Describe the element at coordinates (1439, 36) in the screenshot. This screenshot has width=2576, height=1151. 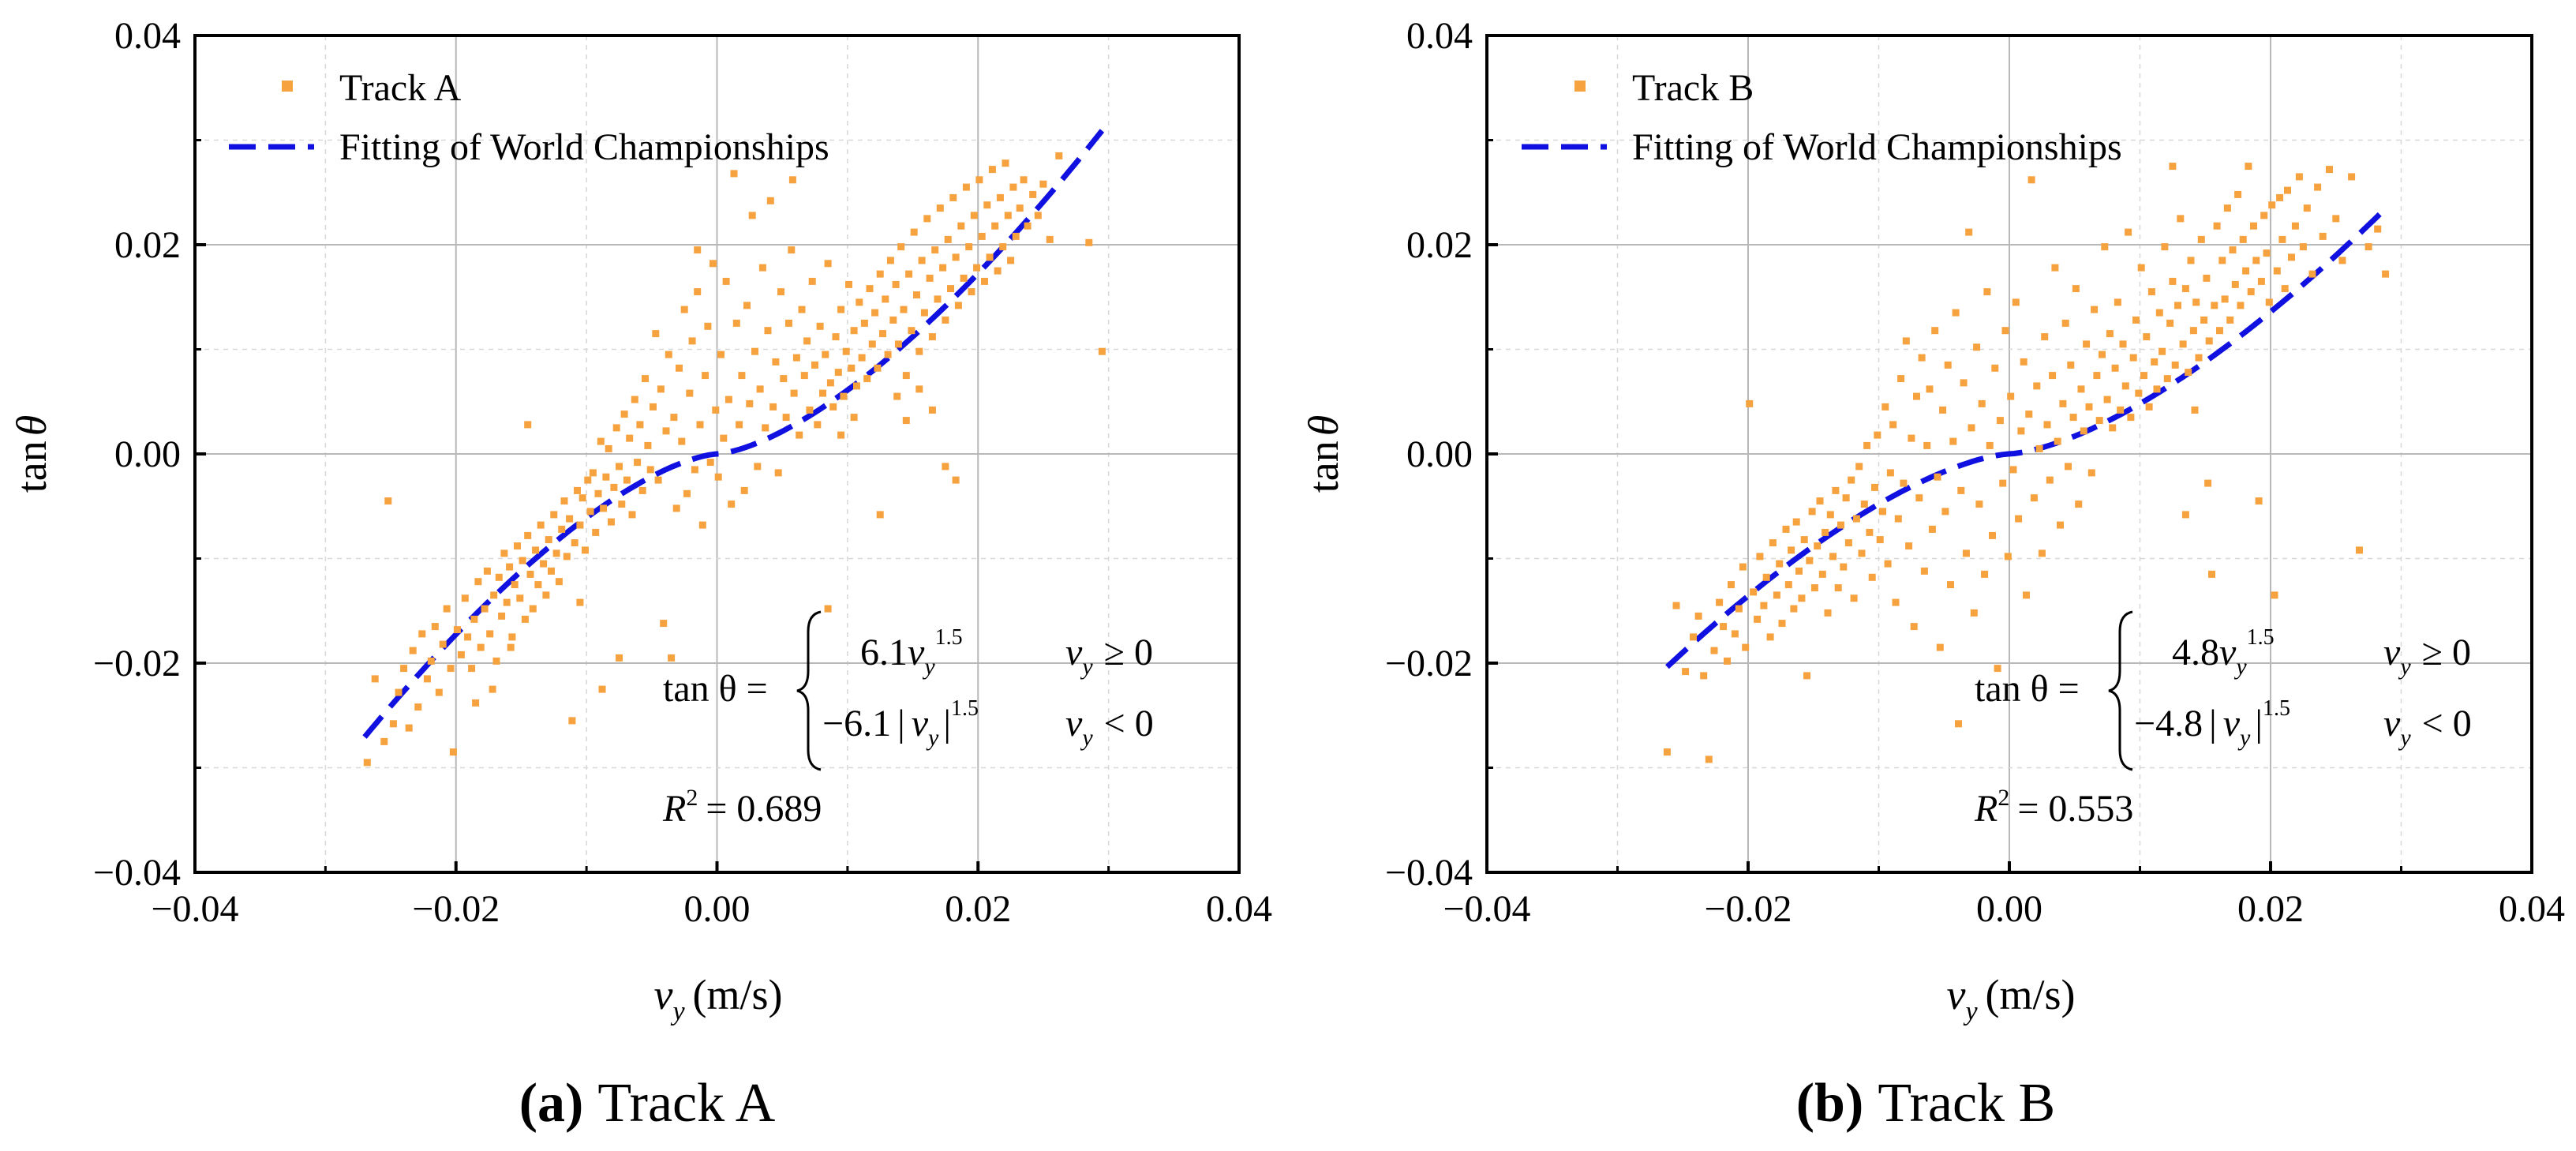
I see `y-tick-label-b: 0.04` at that location.